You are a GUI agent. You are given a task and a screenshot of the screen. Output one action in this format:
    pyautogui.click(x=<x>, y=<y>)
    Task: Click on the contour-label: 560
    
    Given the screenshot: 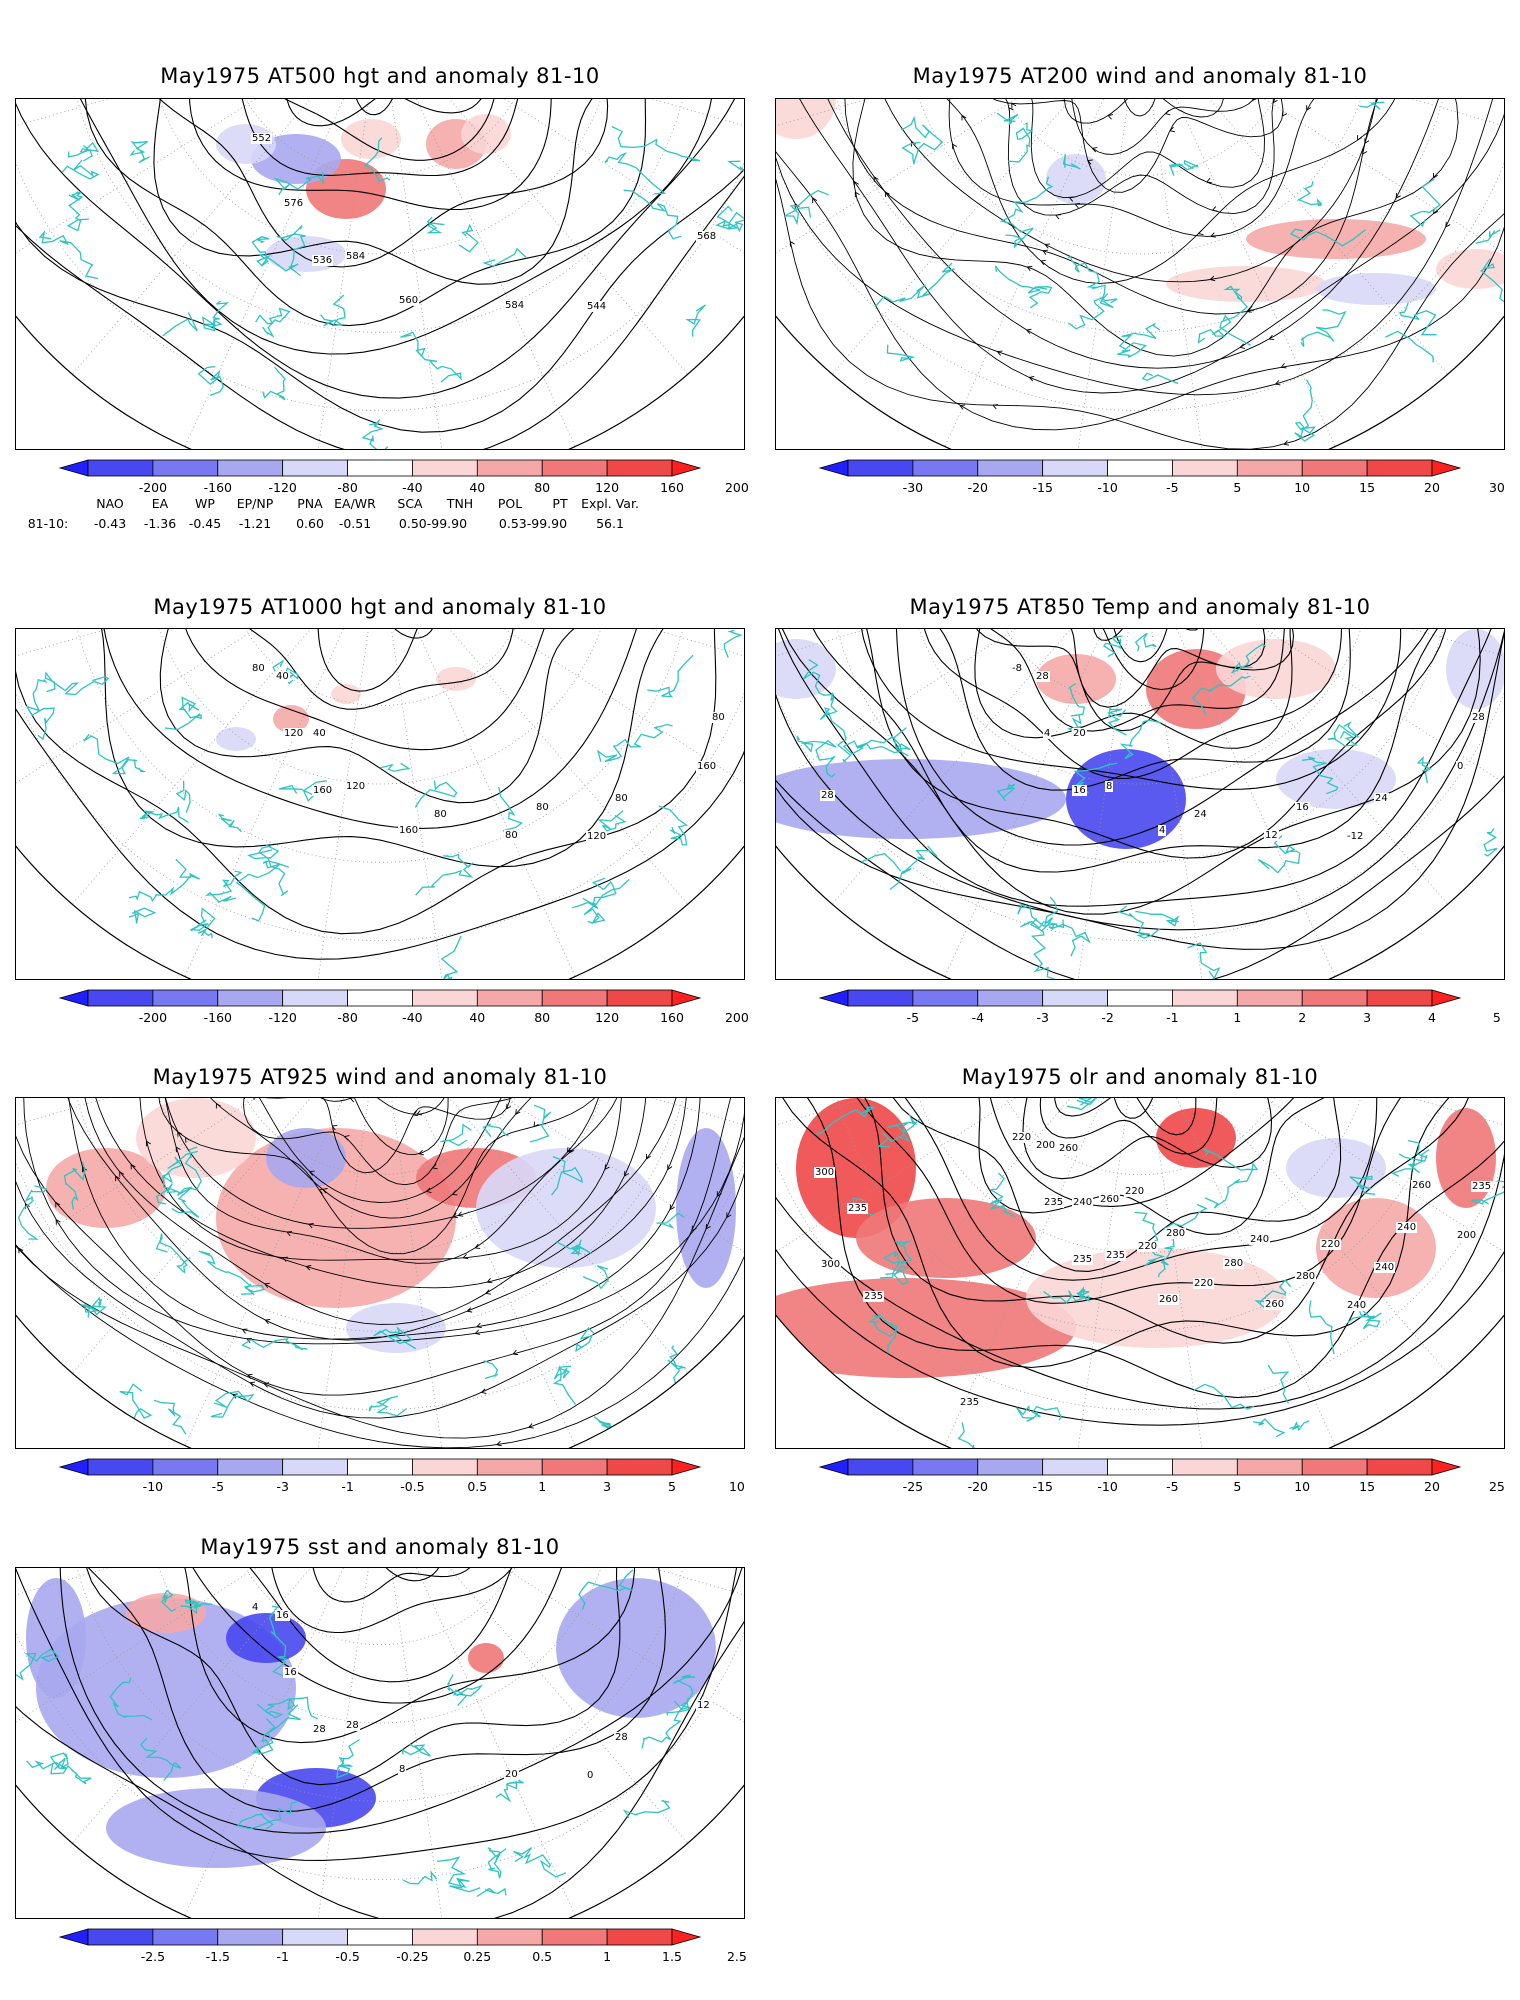 What is the action you would take?
    pyautogui.click(x=409, y=300)
    